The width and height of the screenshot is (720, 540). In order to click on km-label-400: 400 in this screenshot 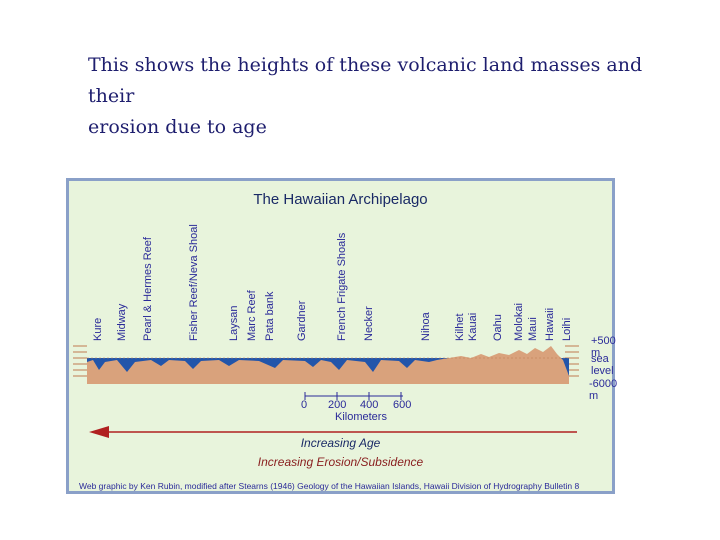, I will do `click(369, 405)`.